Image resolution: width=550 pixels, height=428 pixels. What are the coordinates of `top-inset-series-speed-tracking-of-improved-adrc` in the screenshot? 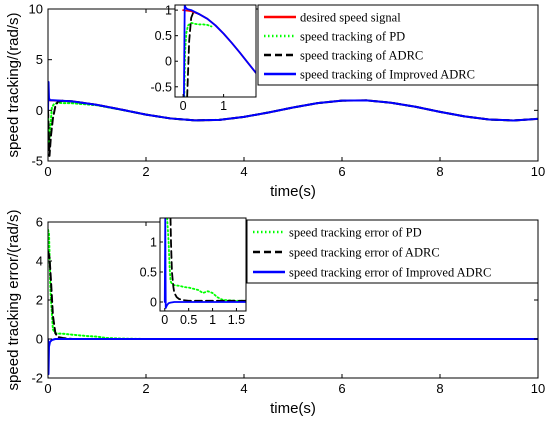 It's located at (219, 51).